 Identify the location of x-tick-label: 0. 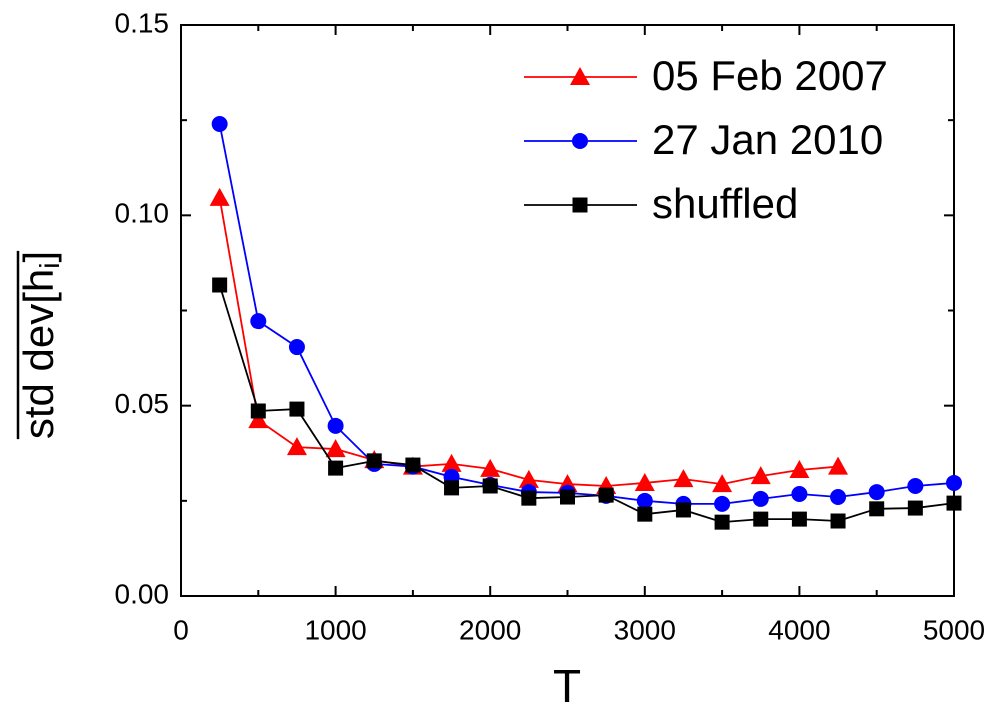
(181, 629).